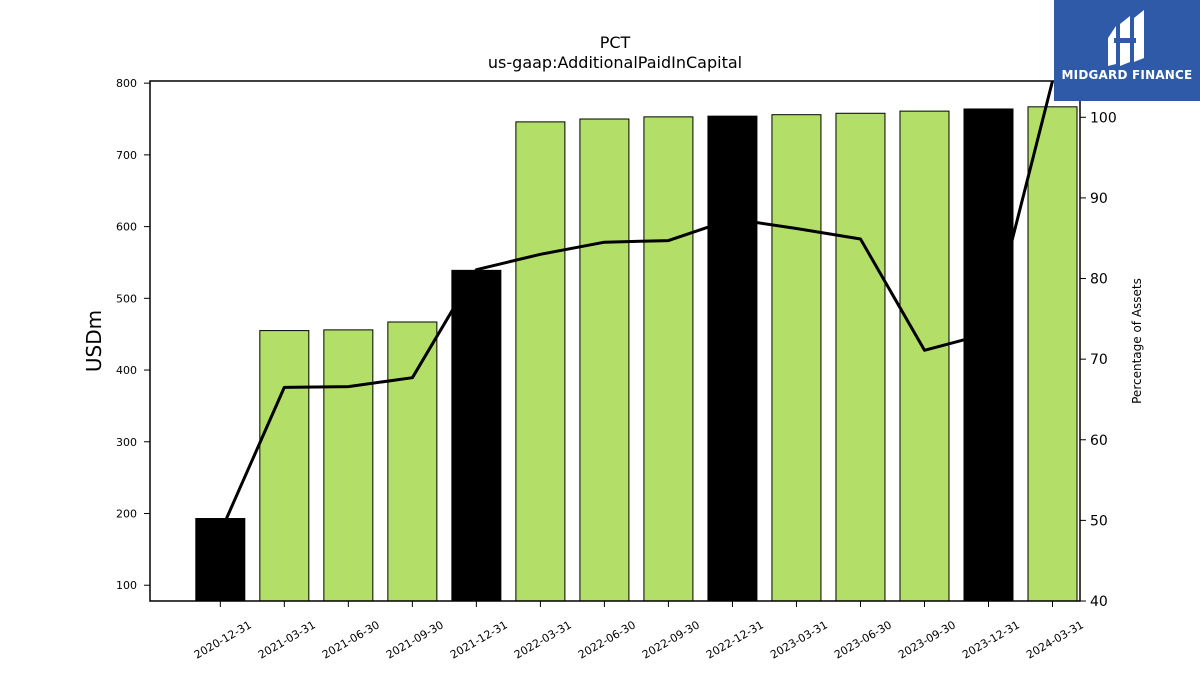 The image size is (1200, 675). Describe the element at coordinates (607, 639) in the screenshot. I see `x-tick-label: 2022-06-30` at that location.